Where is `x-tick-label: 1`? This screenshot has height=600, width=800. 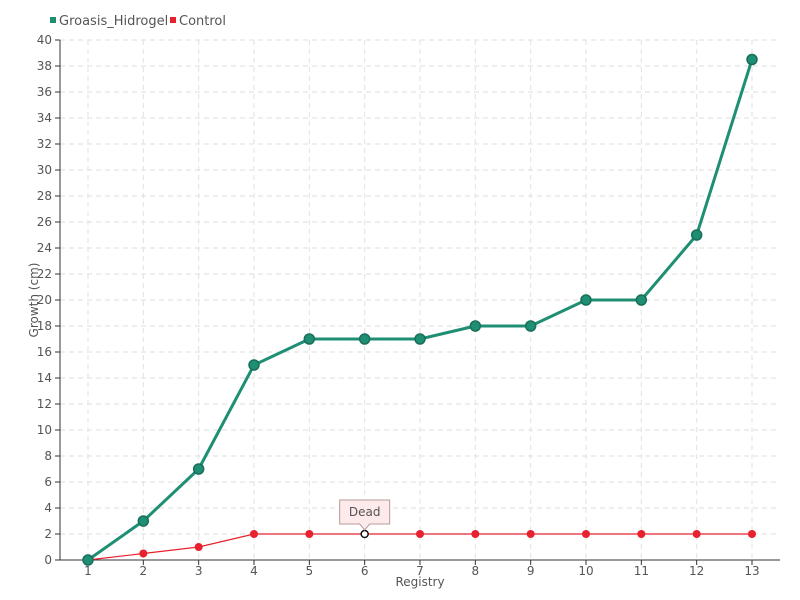 x-tick-label: 1 is located at coordinates (88, 571).